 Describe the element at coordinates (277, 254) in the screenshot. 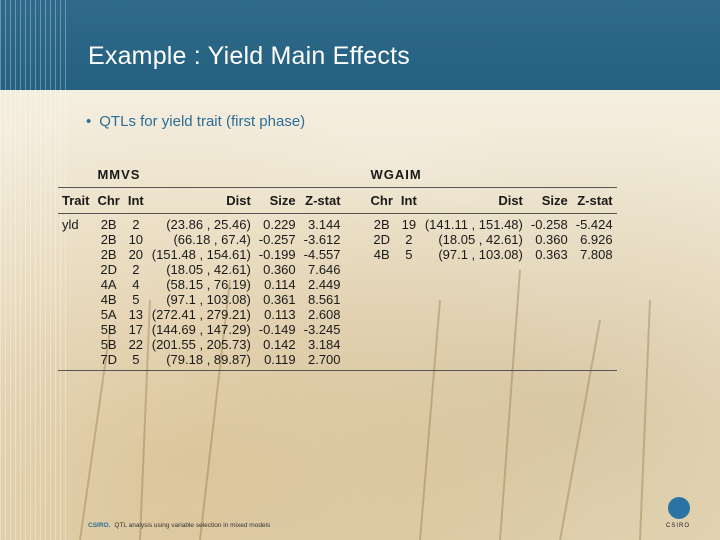

I see `table-cell: -0.199` at that location.